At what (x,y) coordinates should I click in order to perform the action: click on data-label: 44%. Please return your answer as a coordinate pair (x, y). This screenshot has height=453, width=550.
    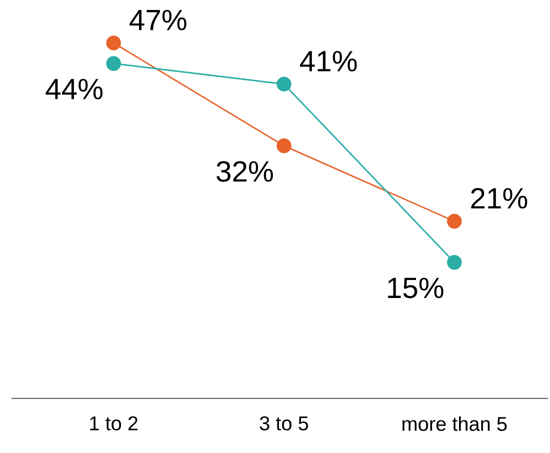
    Looking at the image, I should click on (74, 89).